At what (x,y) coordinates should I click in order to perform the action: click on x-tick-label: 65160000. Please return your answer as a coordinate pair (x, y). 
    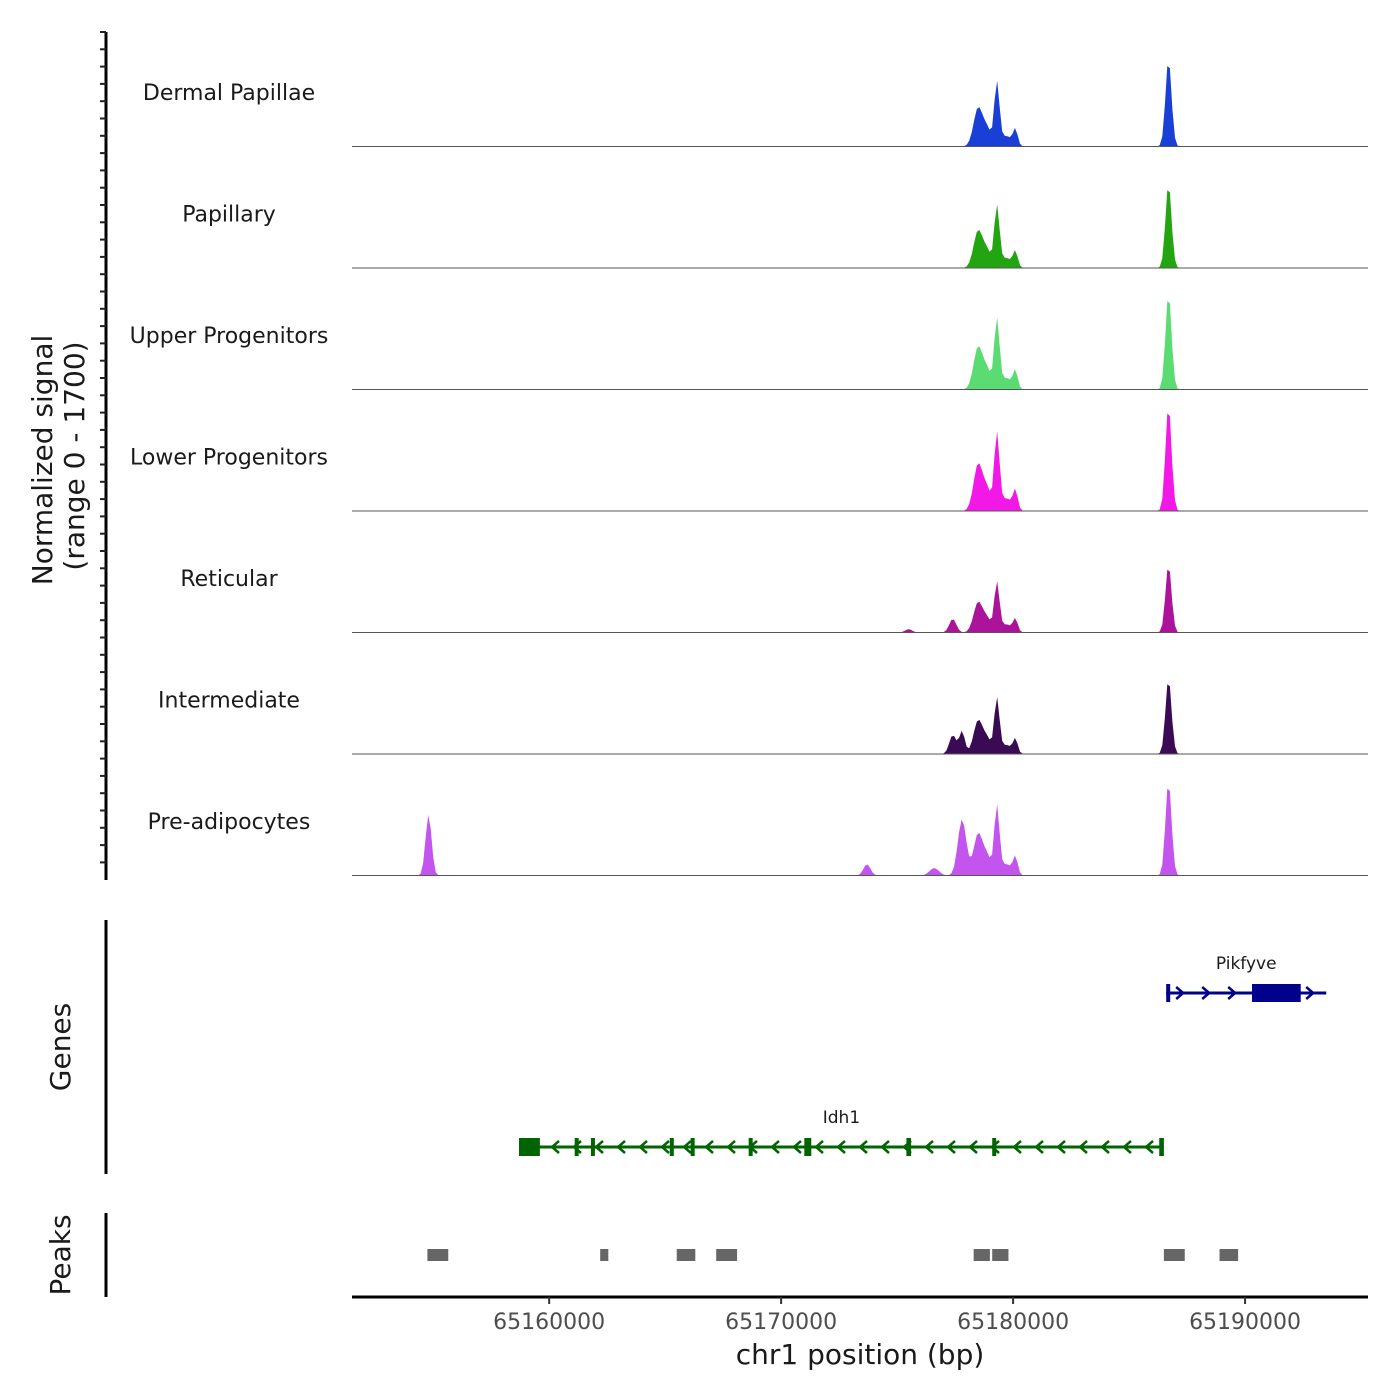
    Looking at the image, I should click on (549, 1322).